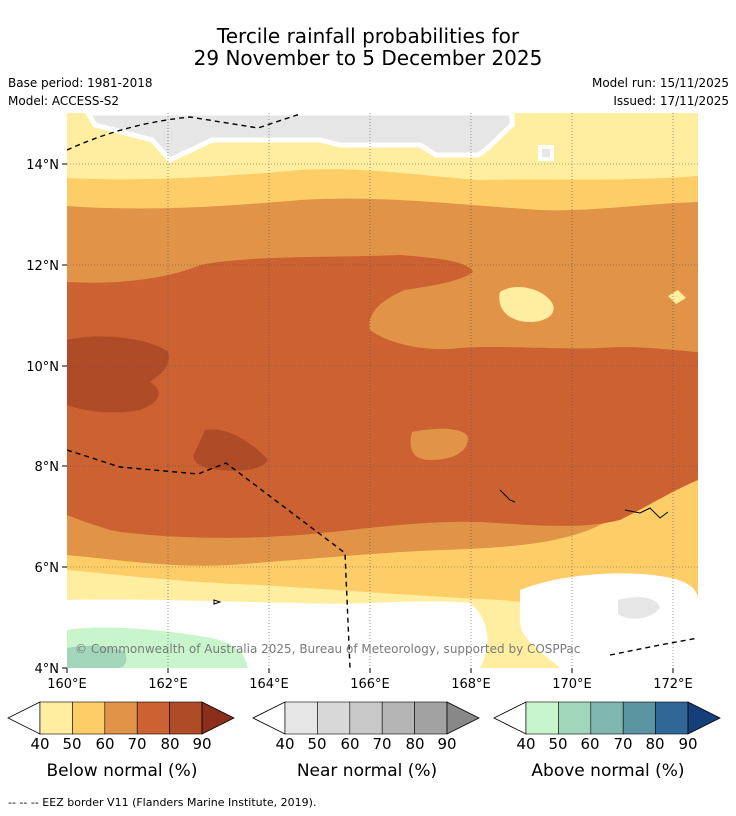 The image size is (736, 816). What do you see at coordinates (80, 83) in the screenshot?
I see `base-period: Base period: 1981-2018` at bounding box center [80, 83].